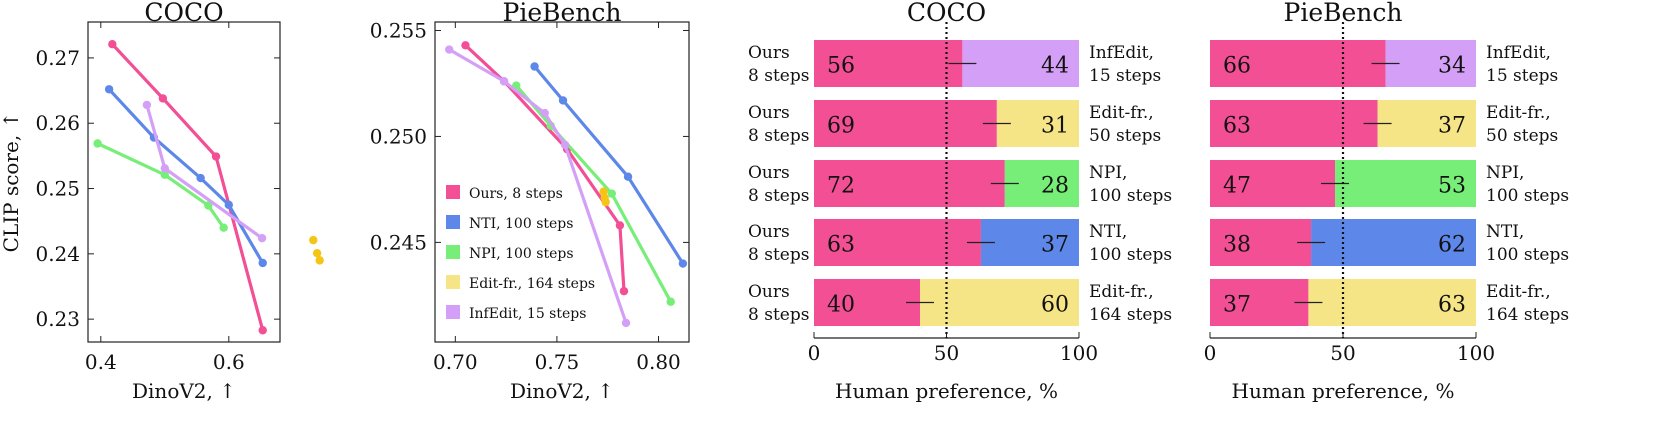  I want to click on legend-label: Ours, 8 steps, so click(516, 194).